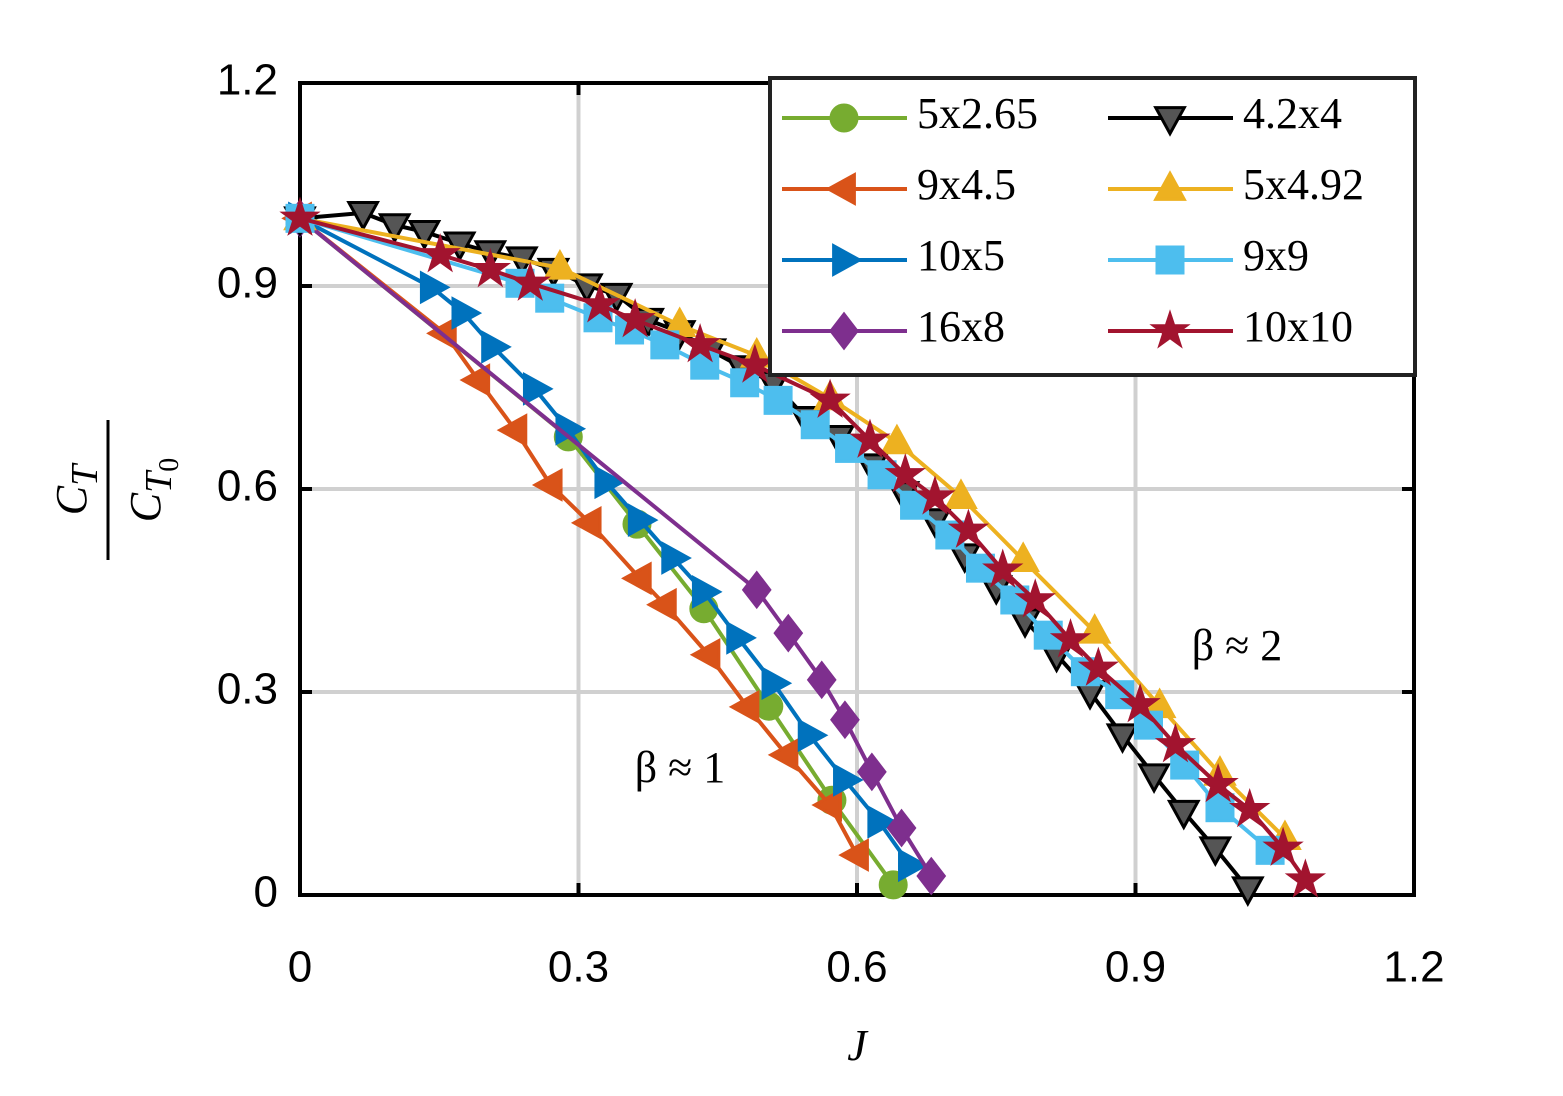  Describe the element at coordinates (680, 767) in the screenshot. I see `annotation: β ≈ 1` at that location.